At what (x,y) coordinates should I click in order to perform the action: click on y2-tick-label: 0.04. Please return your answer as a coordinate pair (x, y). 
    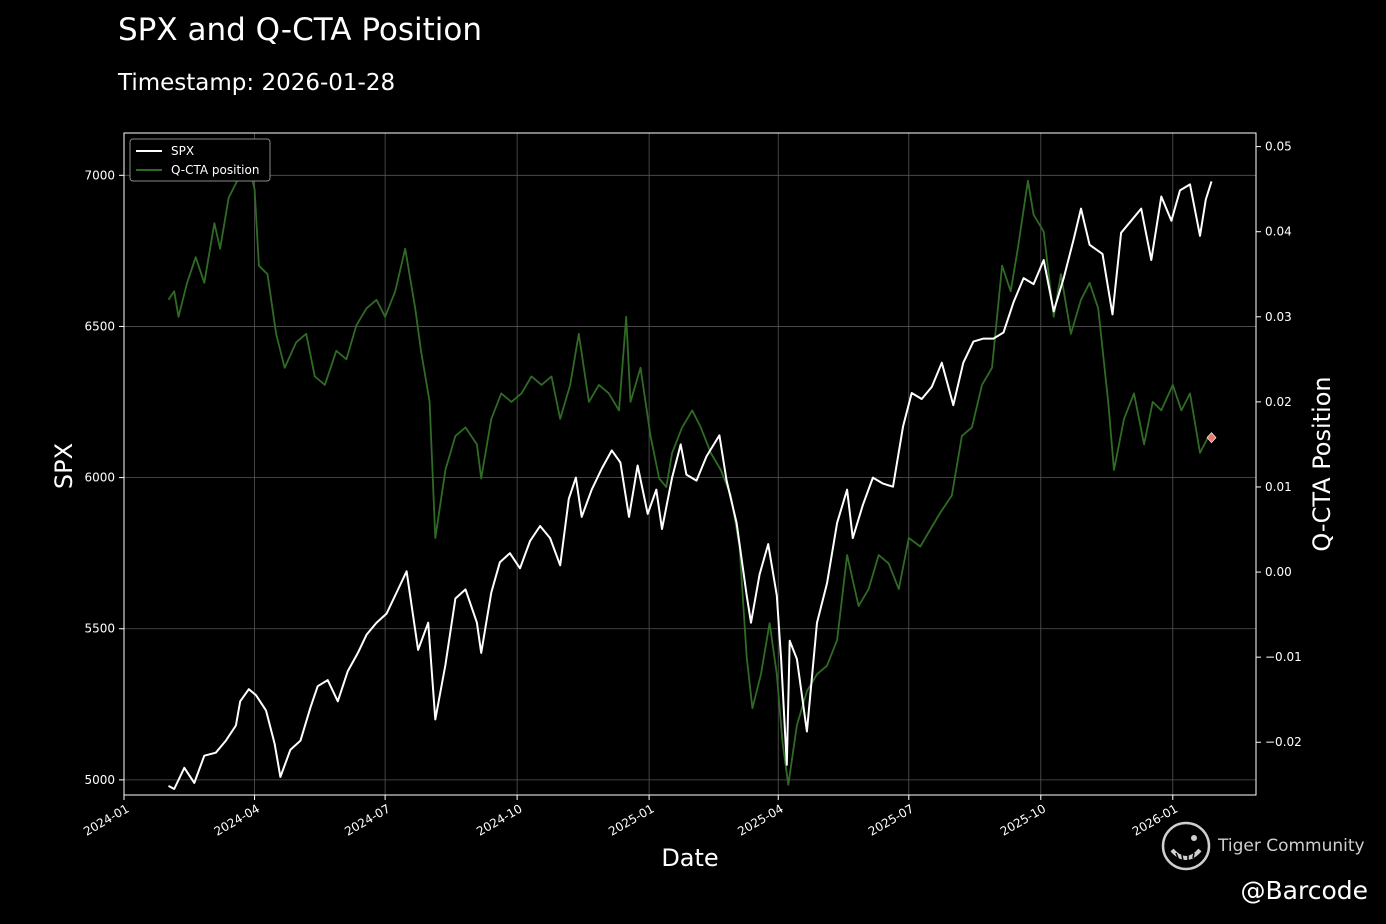
    Looking at the image, I should click on (1278, 232).